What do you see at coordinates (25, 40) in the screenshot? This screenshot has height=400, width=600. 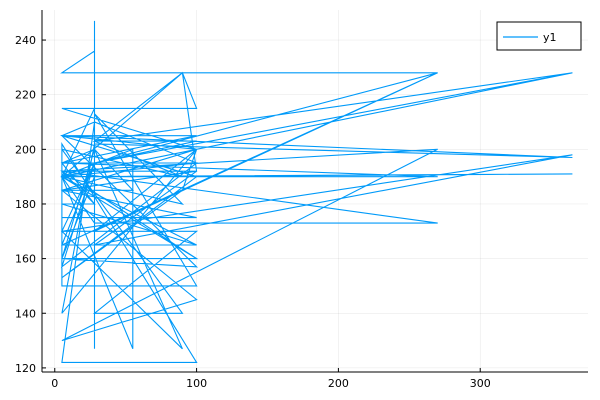 I see `y-tick-label: 240` at bounding box center [25, 40].